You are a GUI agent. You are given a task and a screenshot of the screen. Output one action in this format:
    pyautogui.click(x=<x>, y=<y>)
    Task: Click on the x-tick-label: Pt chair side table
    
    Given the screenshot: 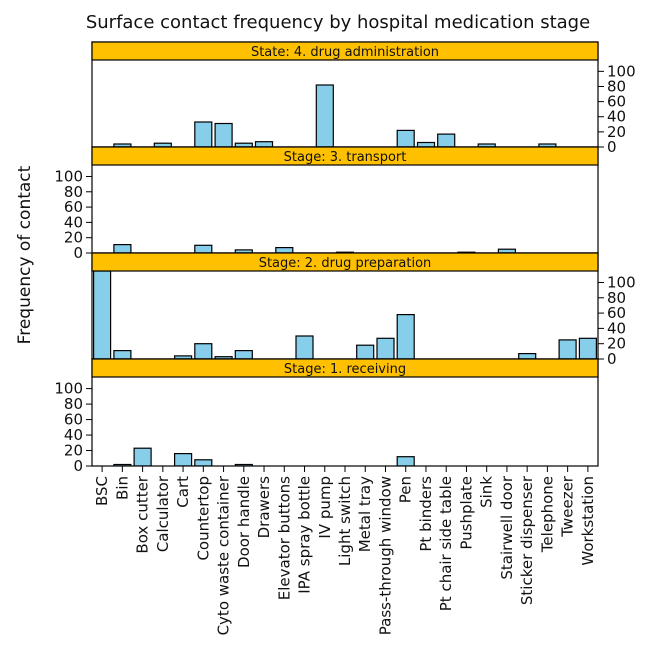 What is the action you would take?
    pyautogui.click(x=446, y=543)
    